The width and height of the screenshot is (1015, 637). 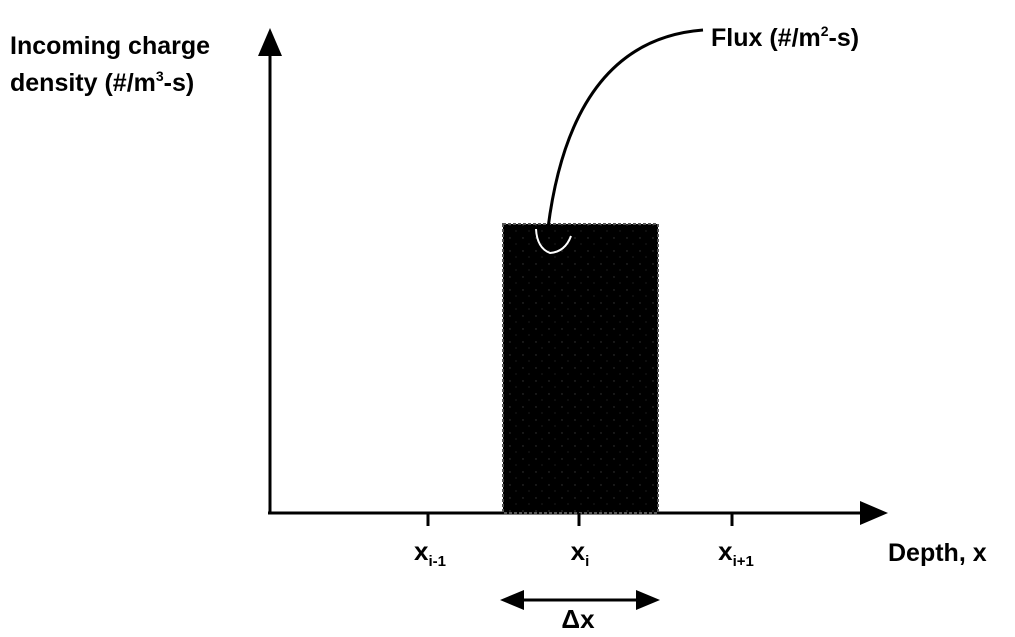 I want to click on y-axis-label-line2: density (#/m3-s), so click(x=110, y=79).